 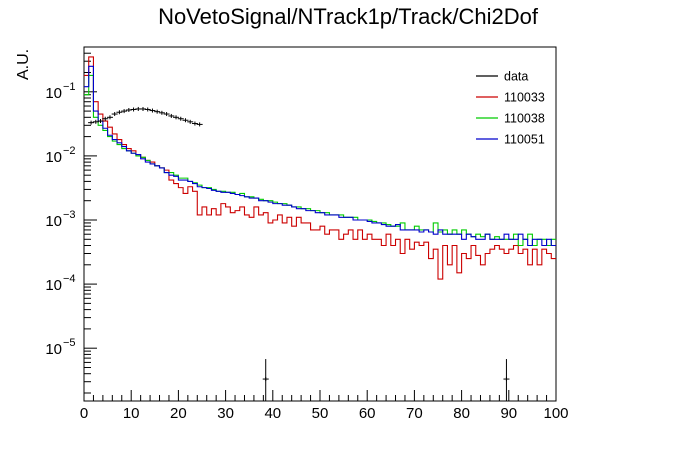 What do you see at coordinates (69, 87) in the screenshot?
I see `y-tick-exponent: −1` at bounding box center [69, 87].